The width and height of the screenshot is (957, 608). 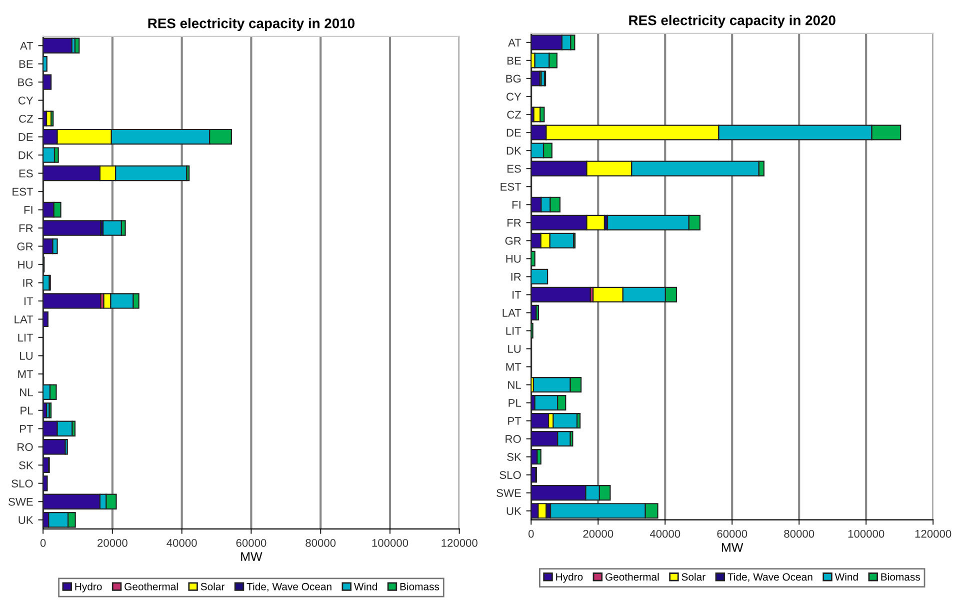 I want to click on chart-title: RES electricity capacity in 2020, so click(x=732, y=21).